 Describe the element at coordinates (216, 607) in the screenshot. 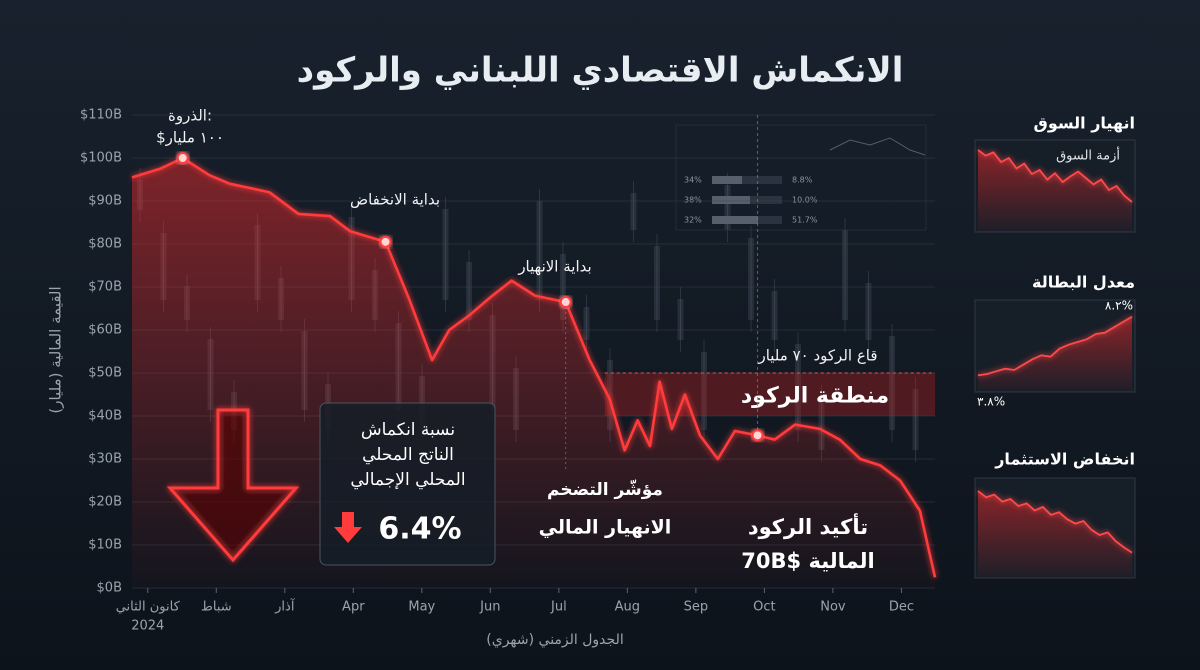

I see `x-tick-label: شباط` at that location.